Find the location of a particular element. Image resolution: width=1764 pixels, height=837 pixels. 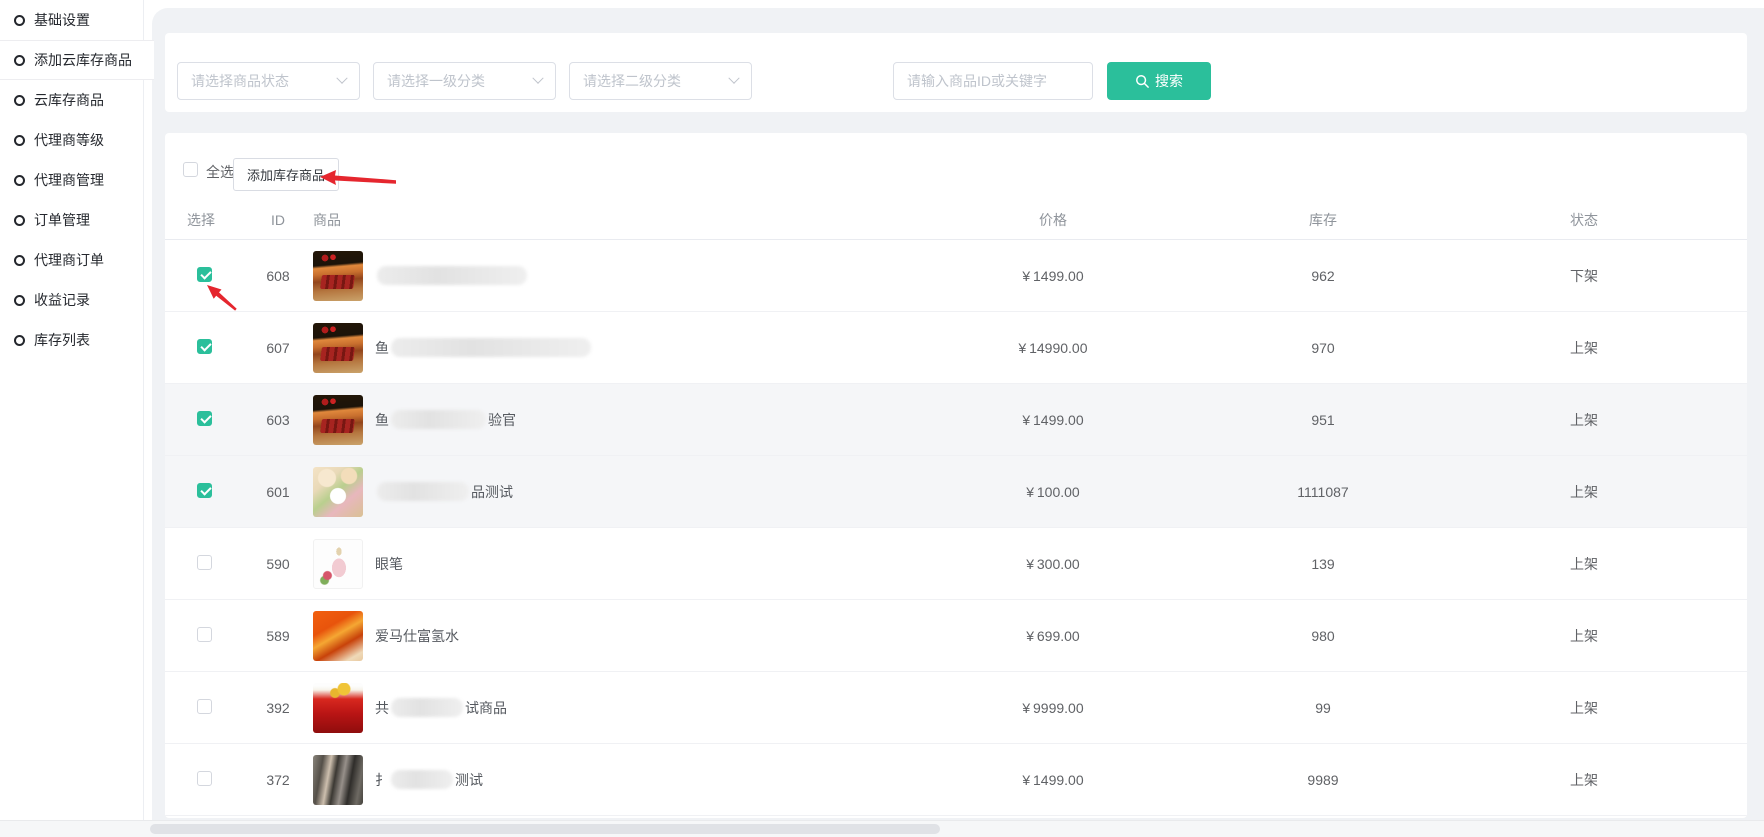

product-name: 扌 测试 is located at coordinates (429, 779).